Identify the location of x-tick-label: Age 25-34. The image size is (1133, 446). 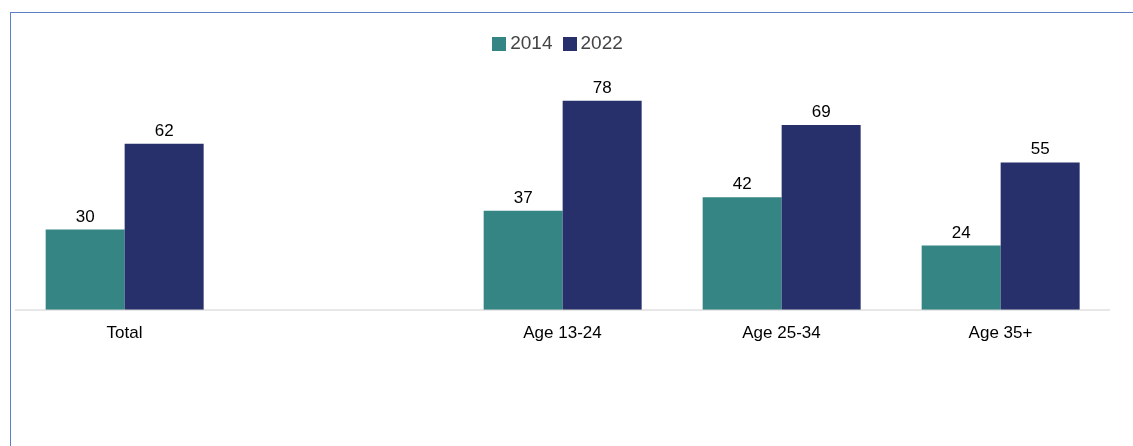
(781, 333).